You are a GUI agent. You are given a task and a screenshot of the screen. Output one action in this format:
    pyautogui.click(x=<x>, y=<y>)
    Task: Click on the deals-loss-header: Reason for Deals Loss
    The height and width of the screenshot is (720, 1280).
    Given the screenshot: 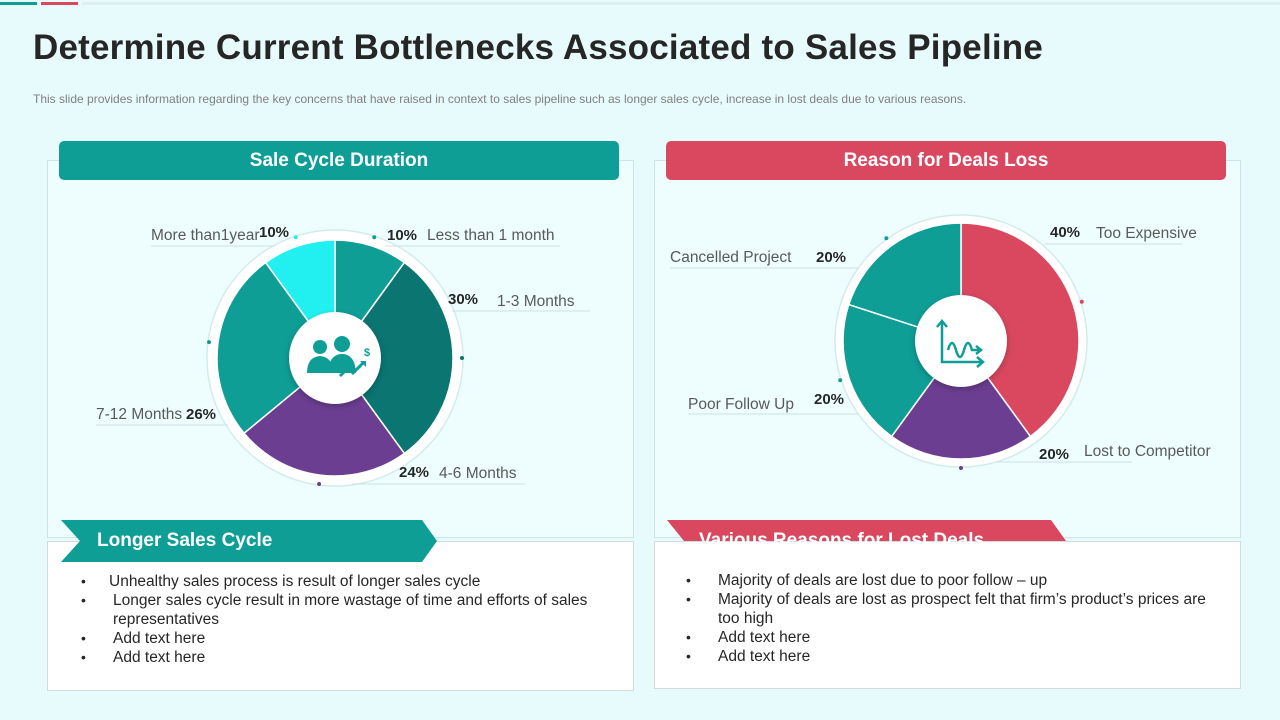 What is the action you would take?
    pyautogui.click(x=946, y=160)
    